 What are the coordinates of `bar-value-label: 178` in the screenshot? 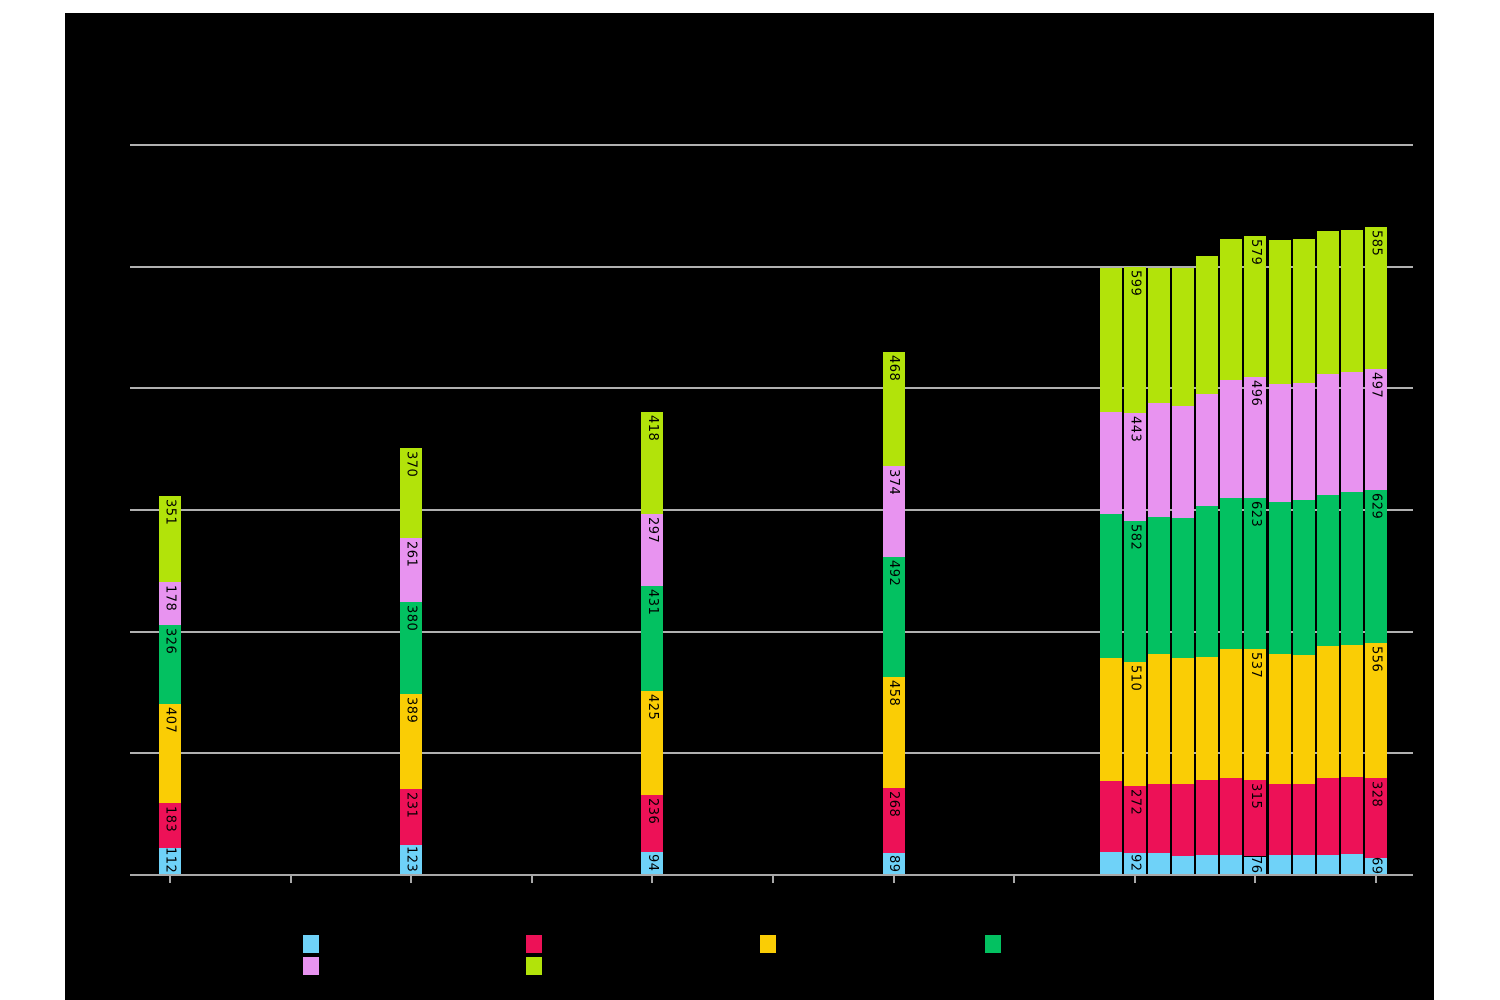 It's located at (170, 598).